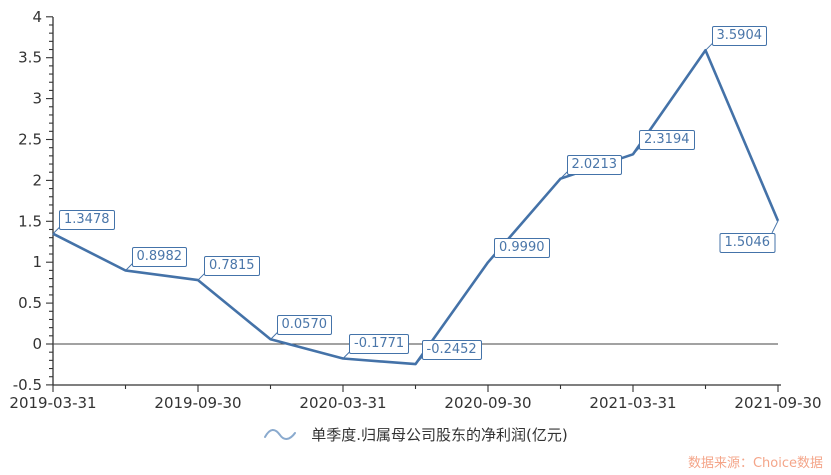  Describe the element at coordinates (37, 17) in the screenshot. I see `y-tick-label: 4` at that location.